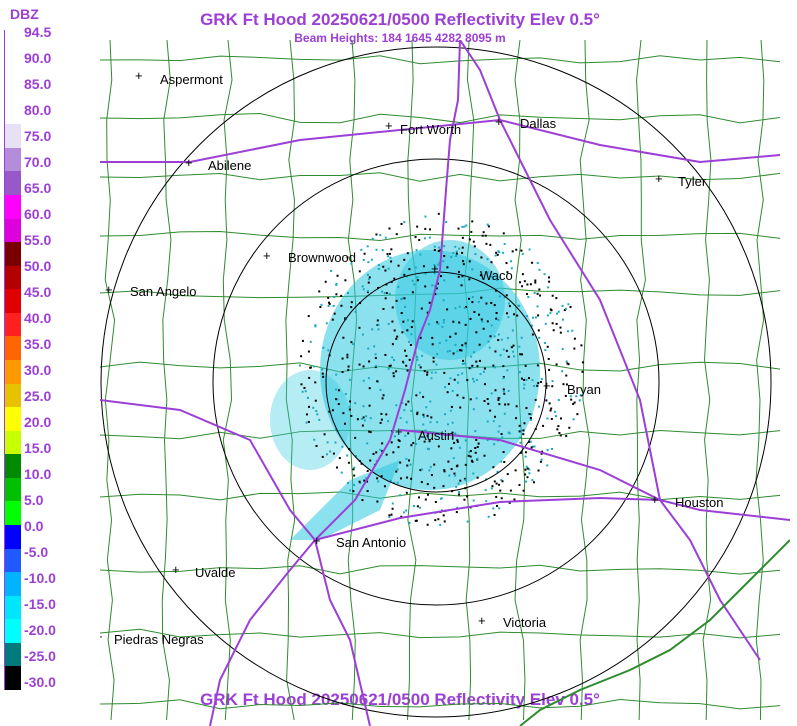 The image size is (797, 726). What do you see at coordinates (310, 420) in the screenshot?
I see `echo-area-west` at bounding box center [310, 420].